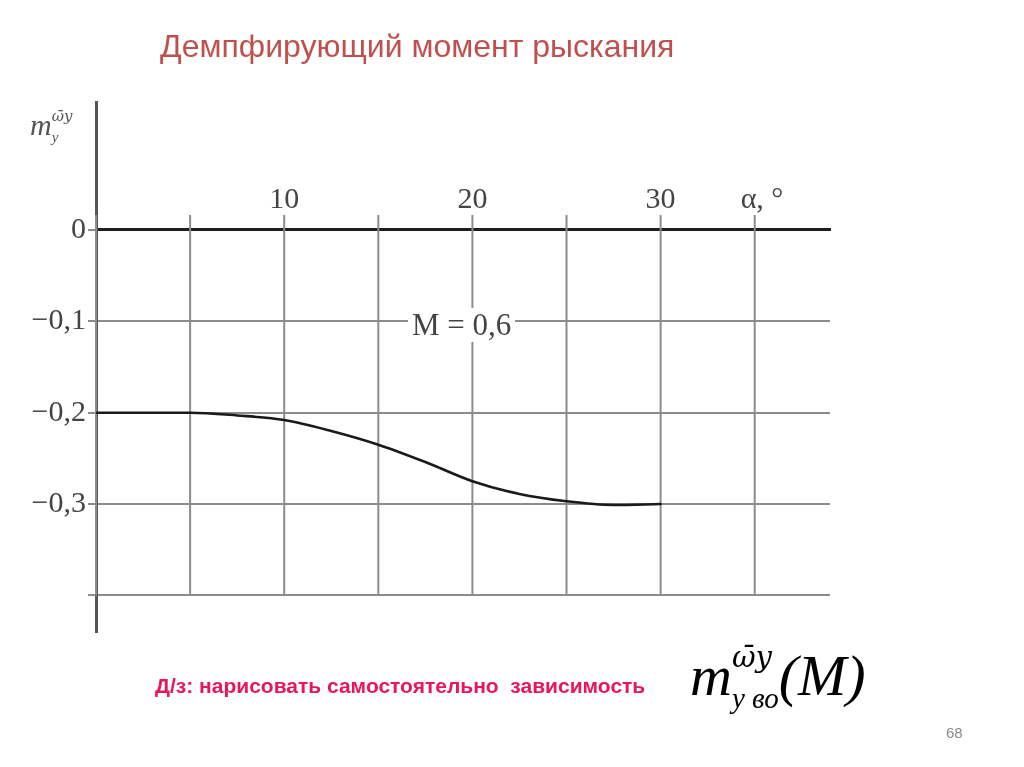  Describe the element at coordinates (462, 324) in the screenshot. I see `annotation: M = 0,6` at that location.